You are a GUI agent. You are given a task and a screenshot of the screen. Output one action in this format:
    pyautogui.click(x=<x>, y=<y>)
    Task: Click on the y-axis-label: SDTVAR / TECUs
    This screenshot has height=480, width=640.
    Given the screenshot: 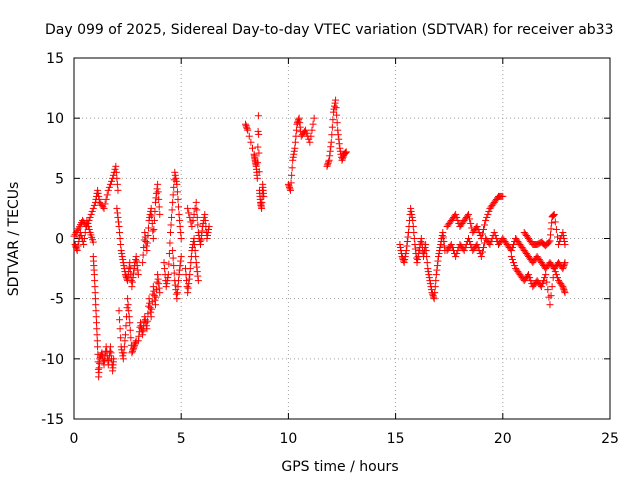 What is the action you would take?
    pyautogui.click(x=14, y=239)
    